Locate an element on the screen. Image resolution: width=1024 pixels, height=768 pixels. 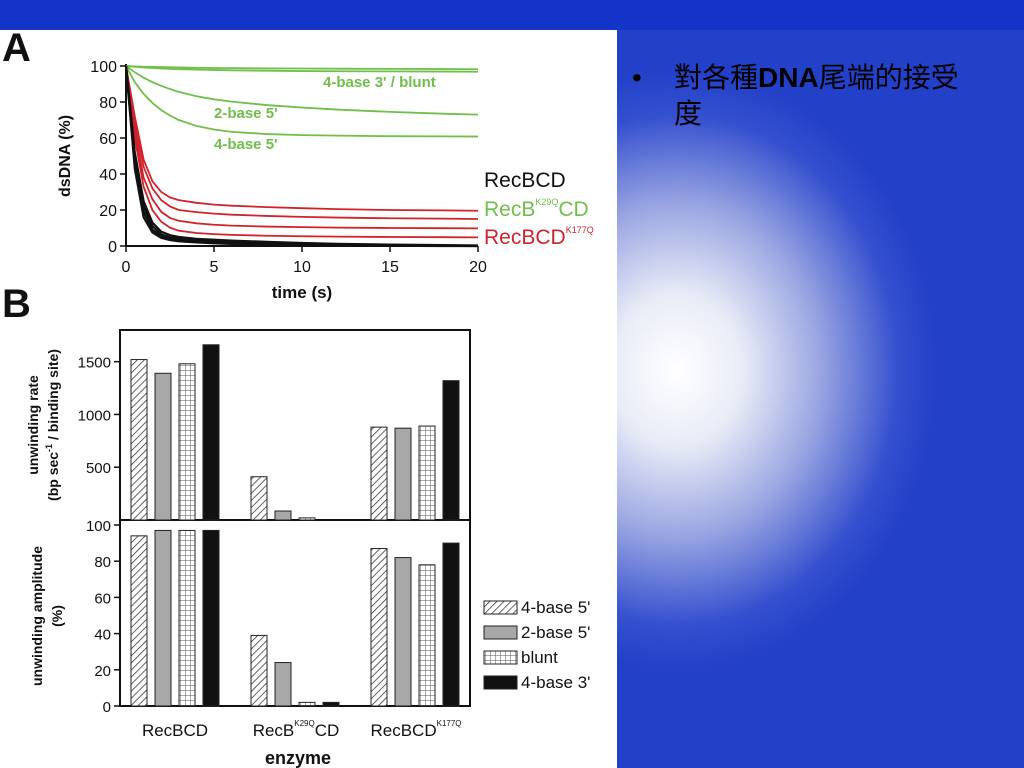
chart-a-legend-suffix: CD is located at coordinates (573, 209).